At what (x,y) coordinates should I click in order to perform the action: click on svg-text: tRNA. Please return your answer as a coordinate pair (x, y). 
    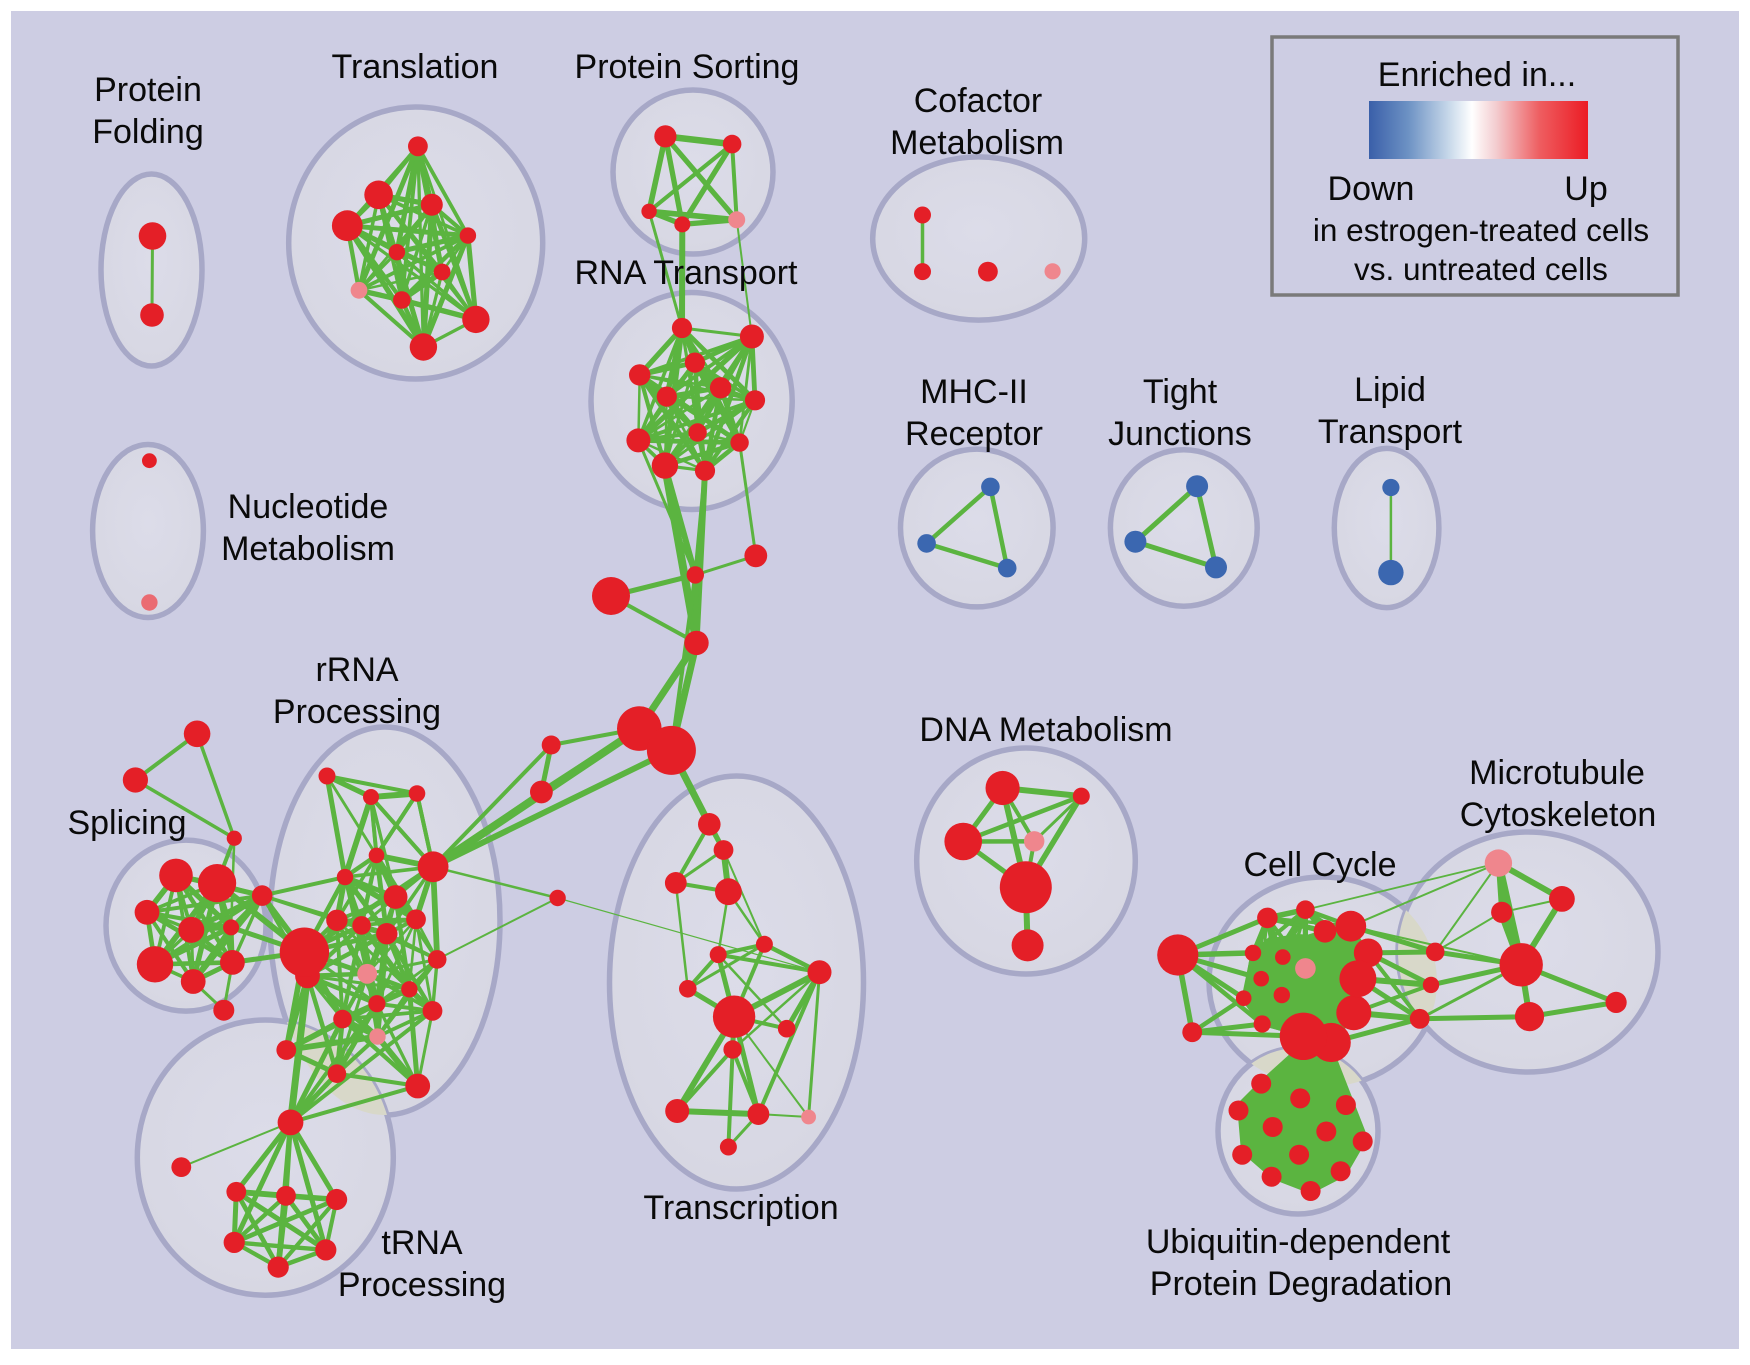
    Looking at the image, I should click on (422, 1243).